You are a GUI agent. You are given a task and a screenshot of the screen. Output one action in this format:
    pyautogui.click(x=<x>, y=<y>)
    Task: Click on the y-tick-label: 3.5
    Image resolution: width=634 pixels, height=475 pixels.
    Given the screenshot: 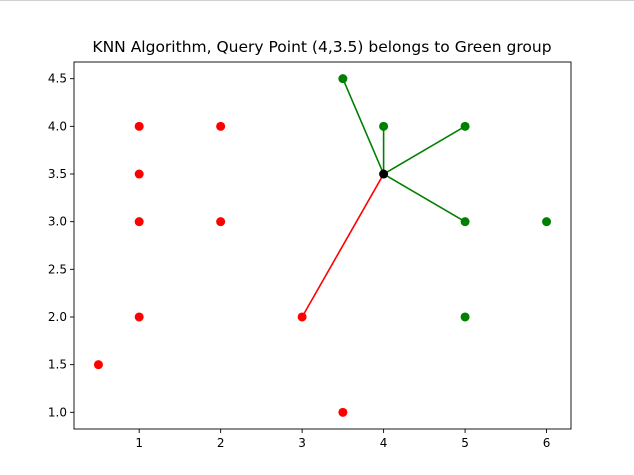 What is the action you would take?
    pyautogui.click(x=57, y=174)
    